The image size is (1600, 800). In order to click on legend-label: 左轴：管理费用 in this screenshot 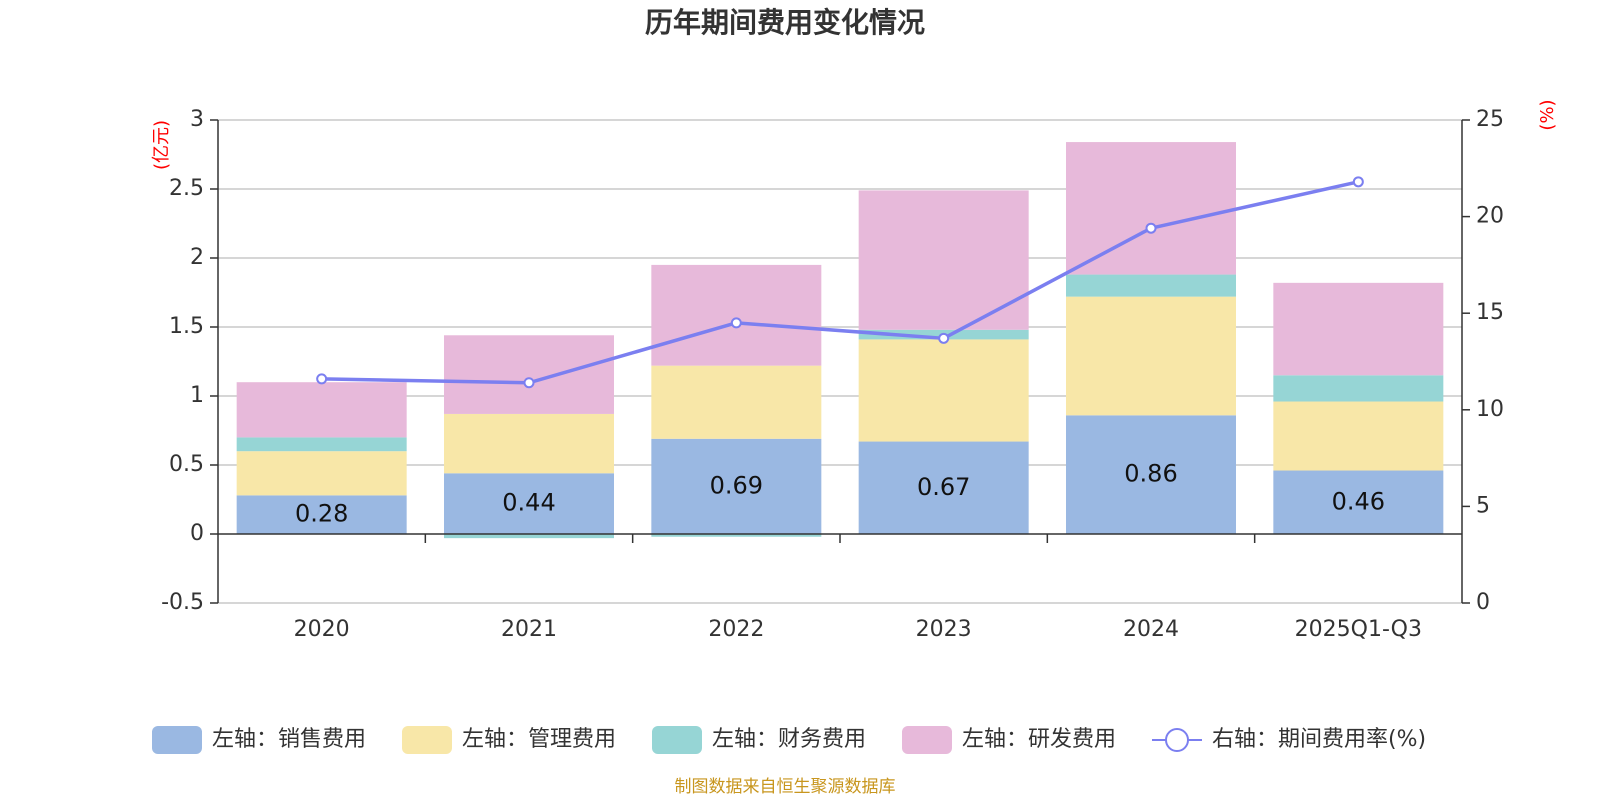, I will do `click(539, 739)`.